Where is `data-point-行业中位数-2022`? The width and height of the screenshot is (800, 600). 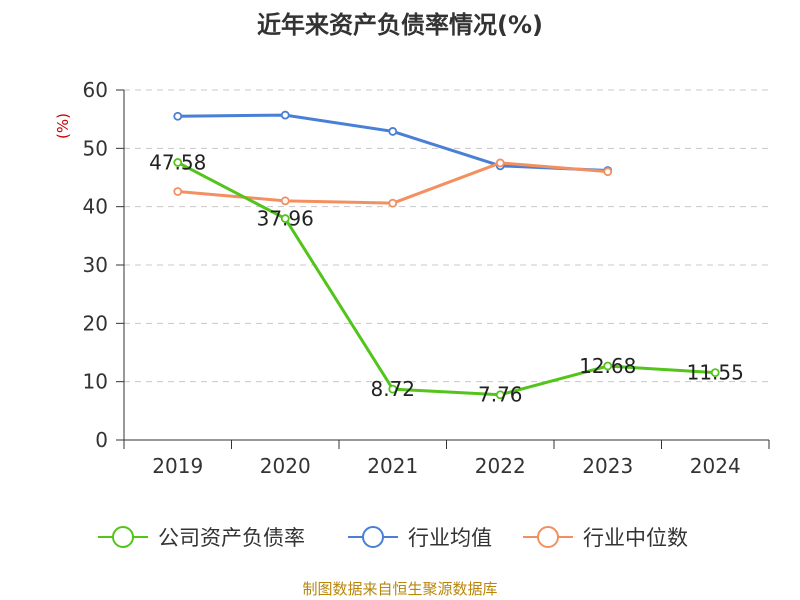 data-point-行业中位数-2022 is located at coordinates (500, 163).